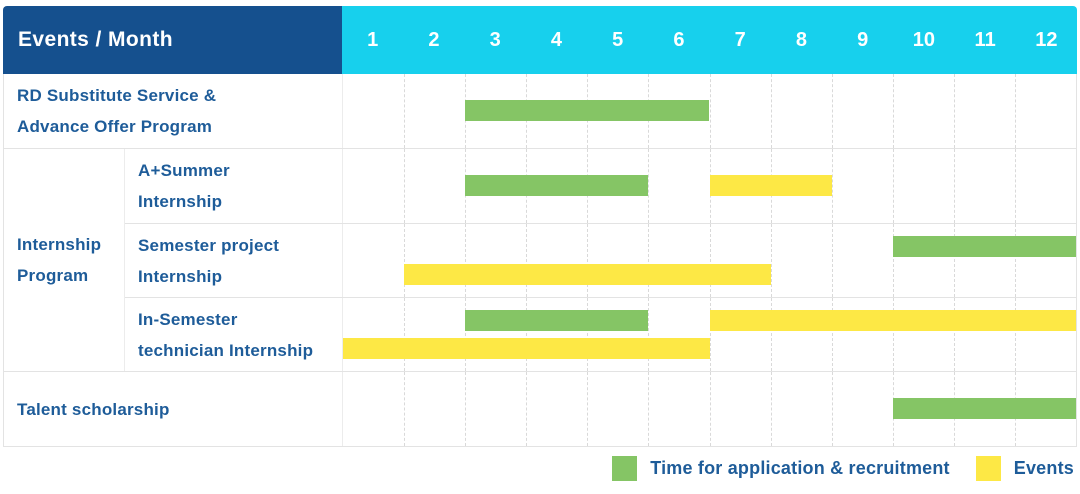  Describe the element at coordinates (373, 39) in the screenshot. I see `month-header-1: 1` at that location.